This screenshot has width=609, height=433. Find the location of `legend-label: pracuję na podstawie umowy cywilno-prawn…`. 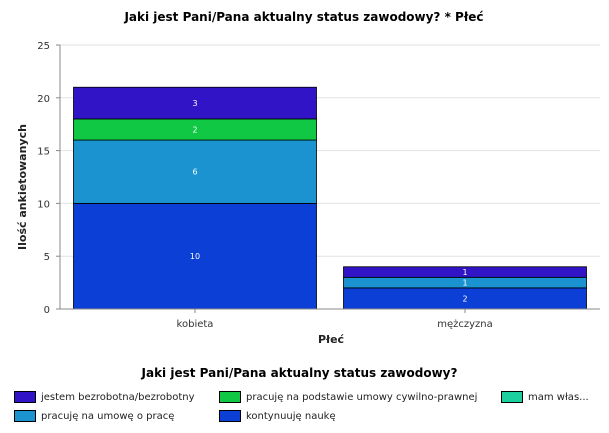

legend-label: pracuję na podstawie umowy cywilno-prawn… is located at coordinates (362, 397).